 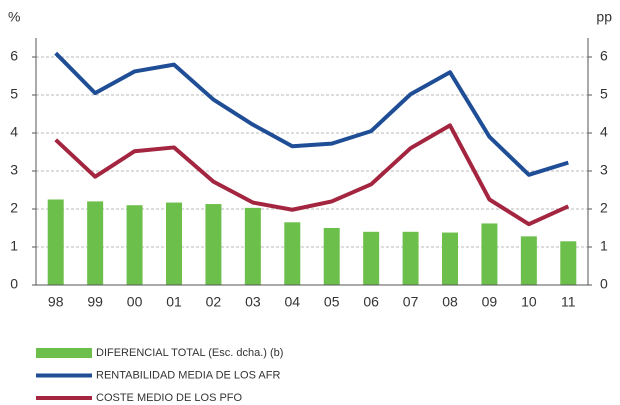 I want to click on x-tick-label: 05, so click(x=332, y=302).